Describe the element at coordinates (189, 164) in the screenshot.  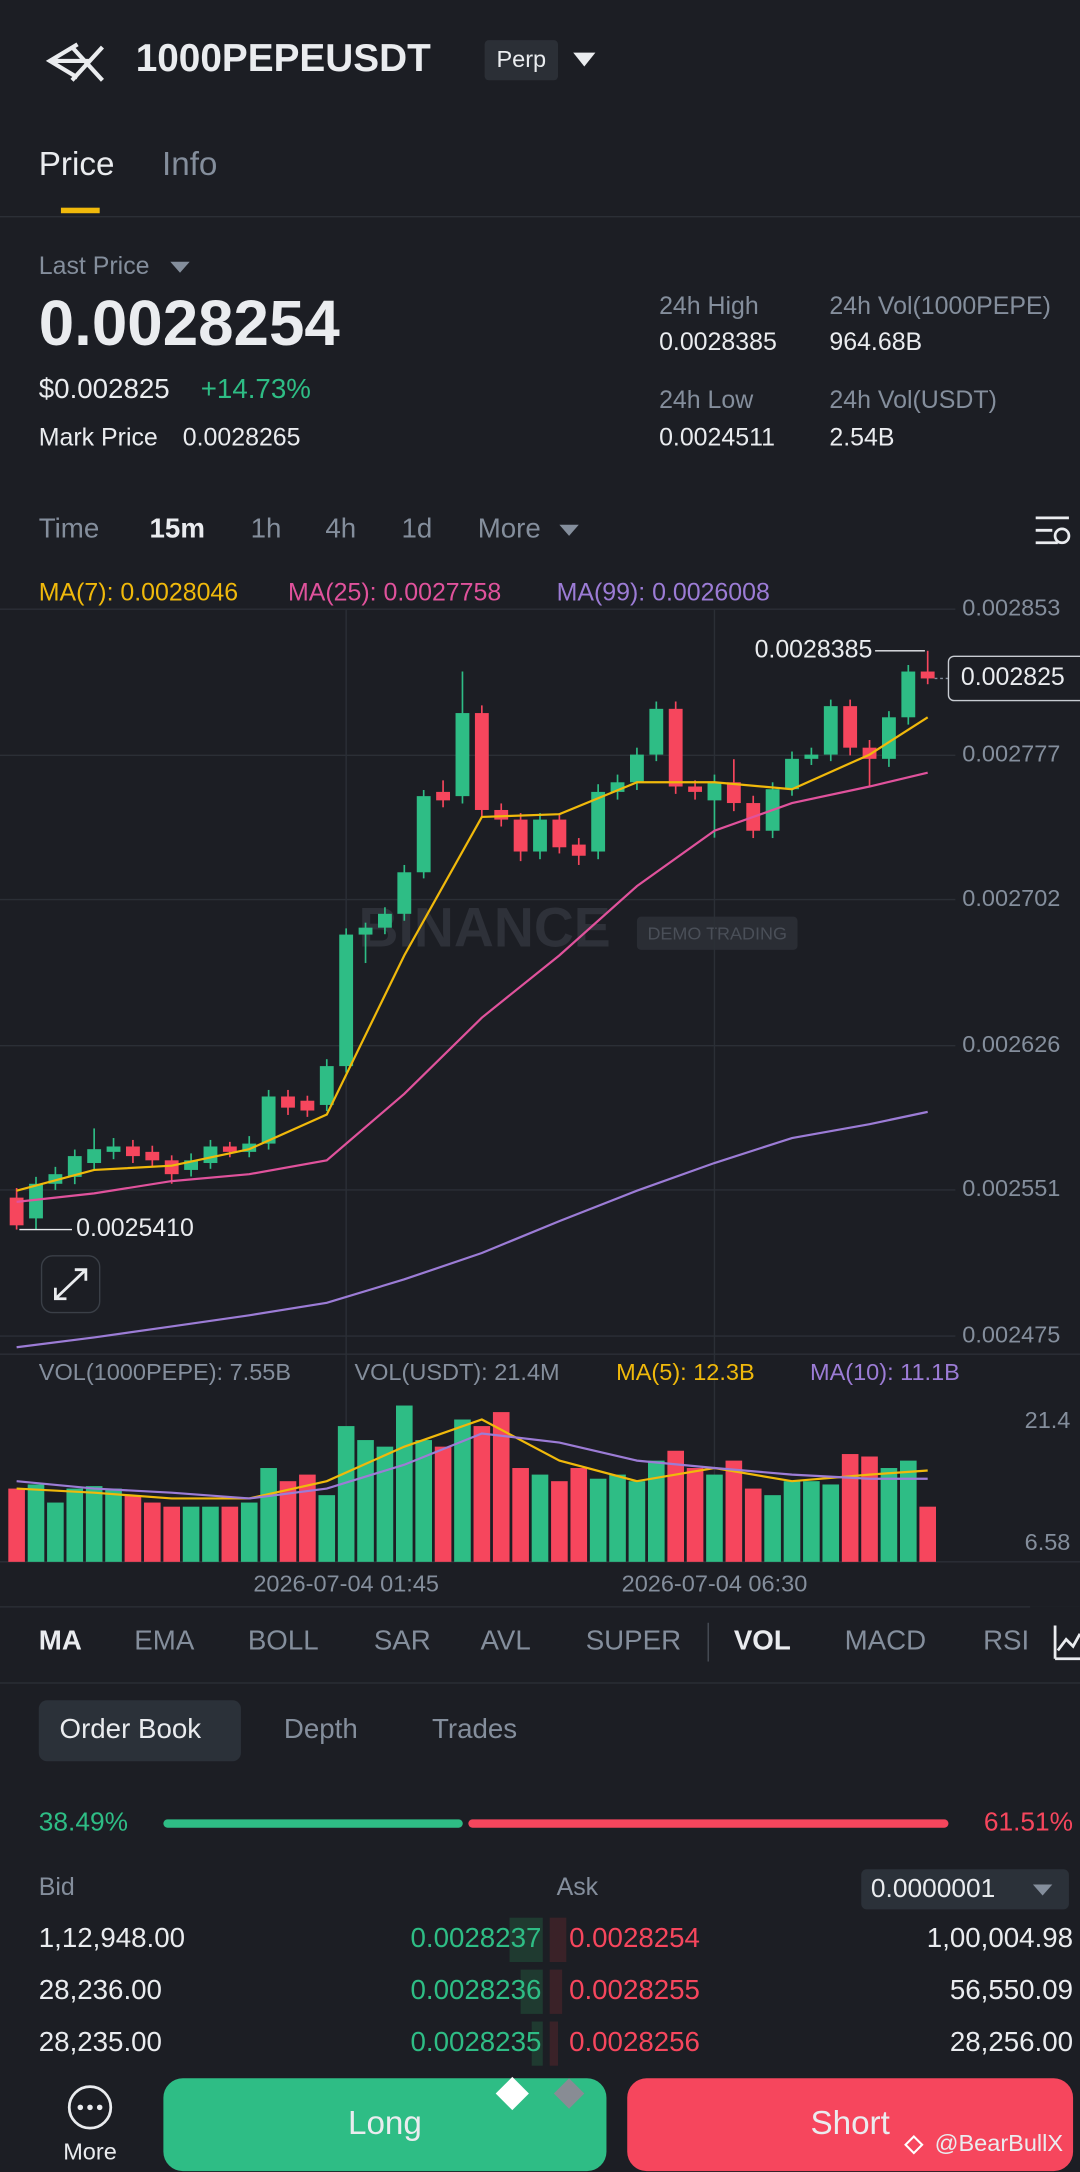
I see `tab: Info` at that location.